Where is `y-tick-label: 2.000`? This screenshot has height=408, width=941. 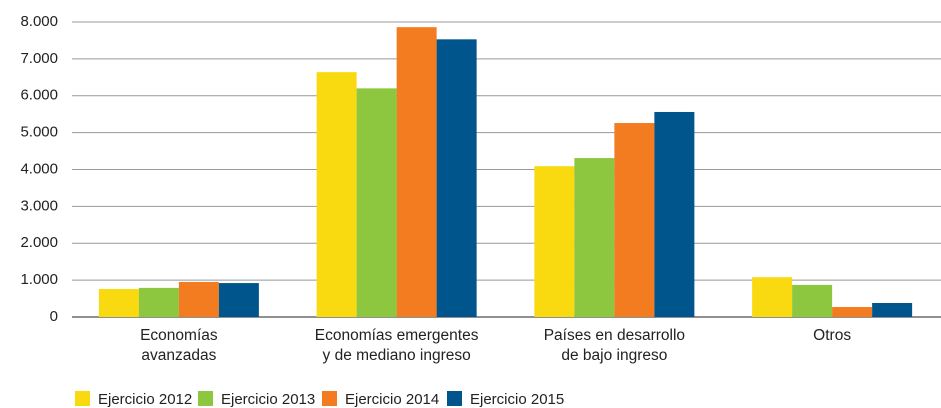 y-tick-label: 2.000 is located at coordinates (39, 242).